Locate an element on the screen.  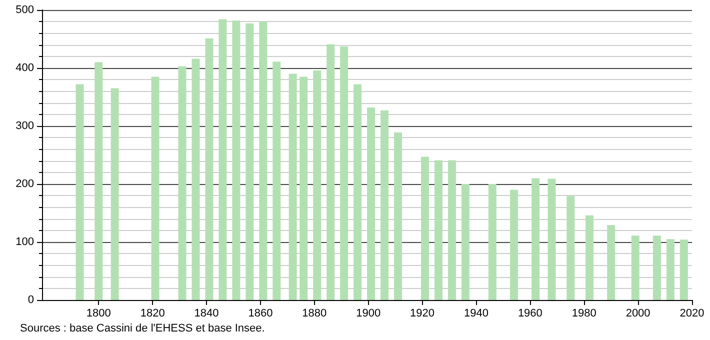
y-tick-label: 400 is located at coordinates (25, 68).